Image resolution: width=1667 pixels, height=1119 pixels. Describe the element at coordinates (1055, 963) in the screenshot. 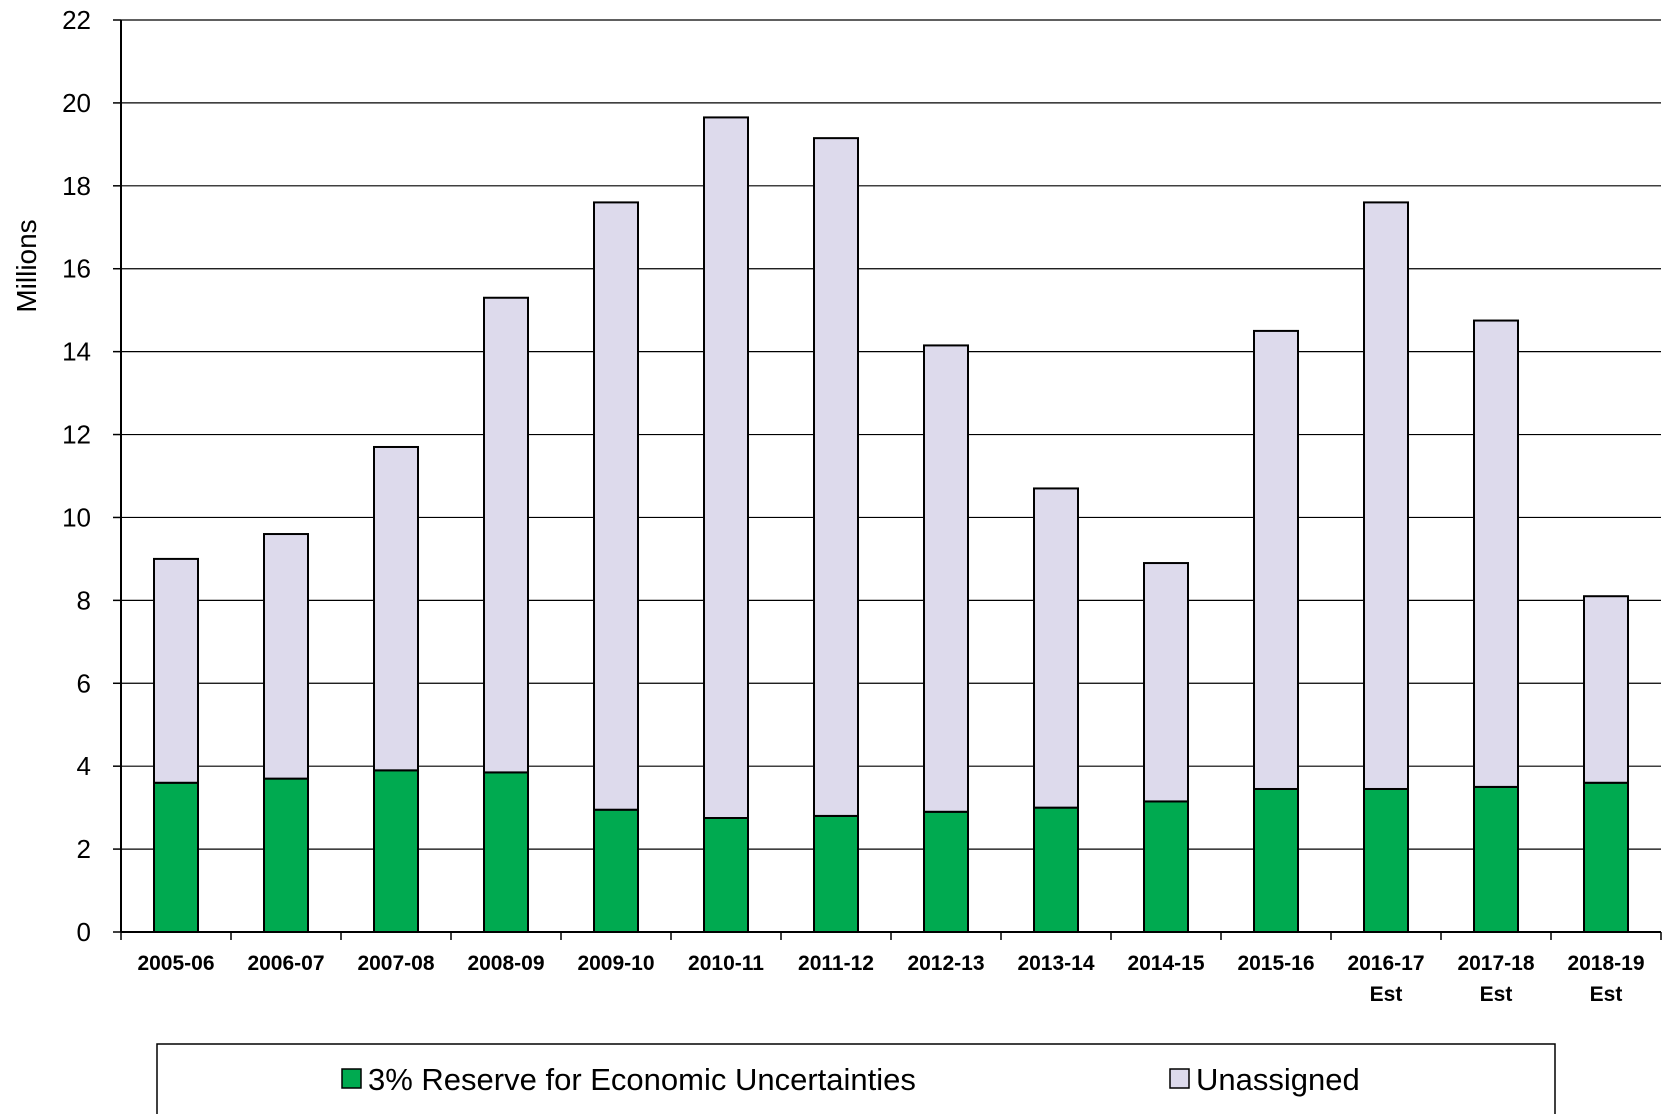

I see `x-tick-label: 2013-14` at that location.